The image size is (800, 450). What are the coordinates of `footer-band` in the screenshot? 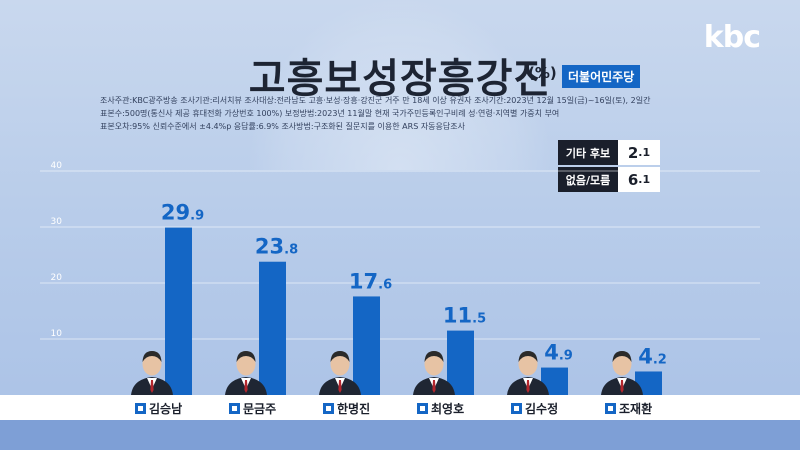 It's located at (400, 435).